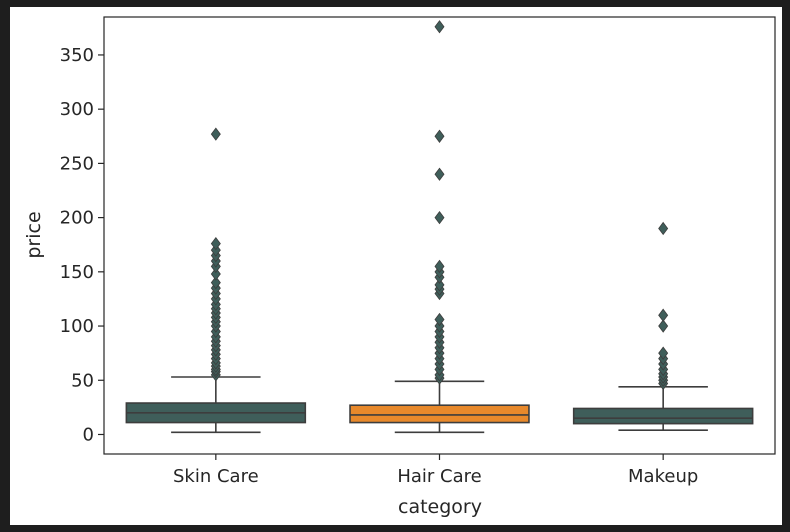  Describe the element at coordinates (34, 234) in the screenshot. I see `y-axis-label: price` at that location.